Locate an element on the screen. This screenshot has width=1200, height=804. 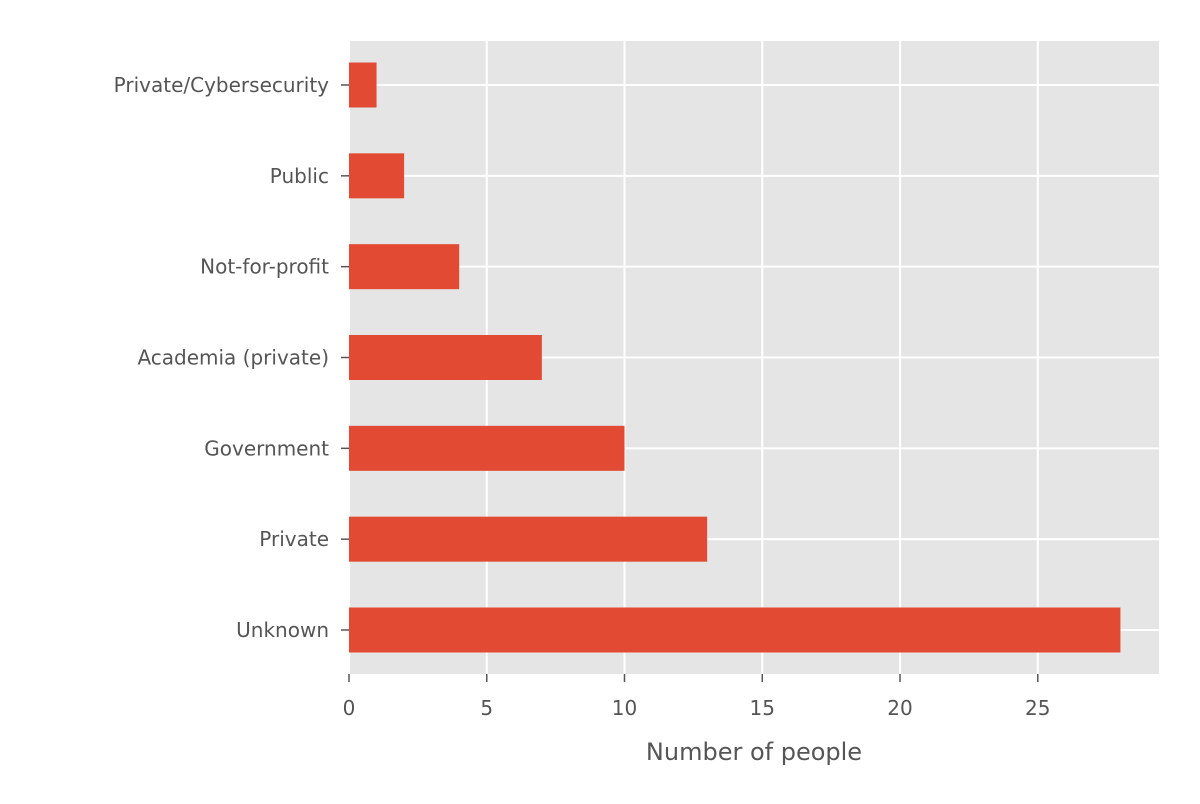
x-axis-title: Number of people is located at coordinates (754, 752).